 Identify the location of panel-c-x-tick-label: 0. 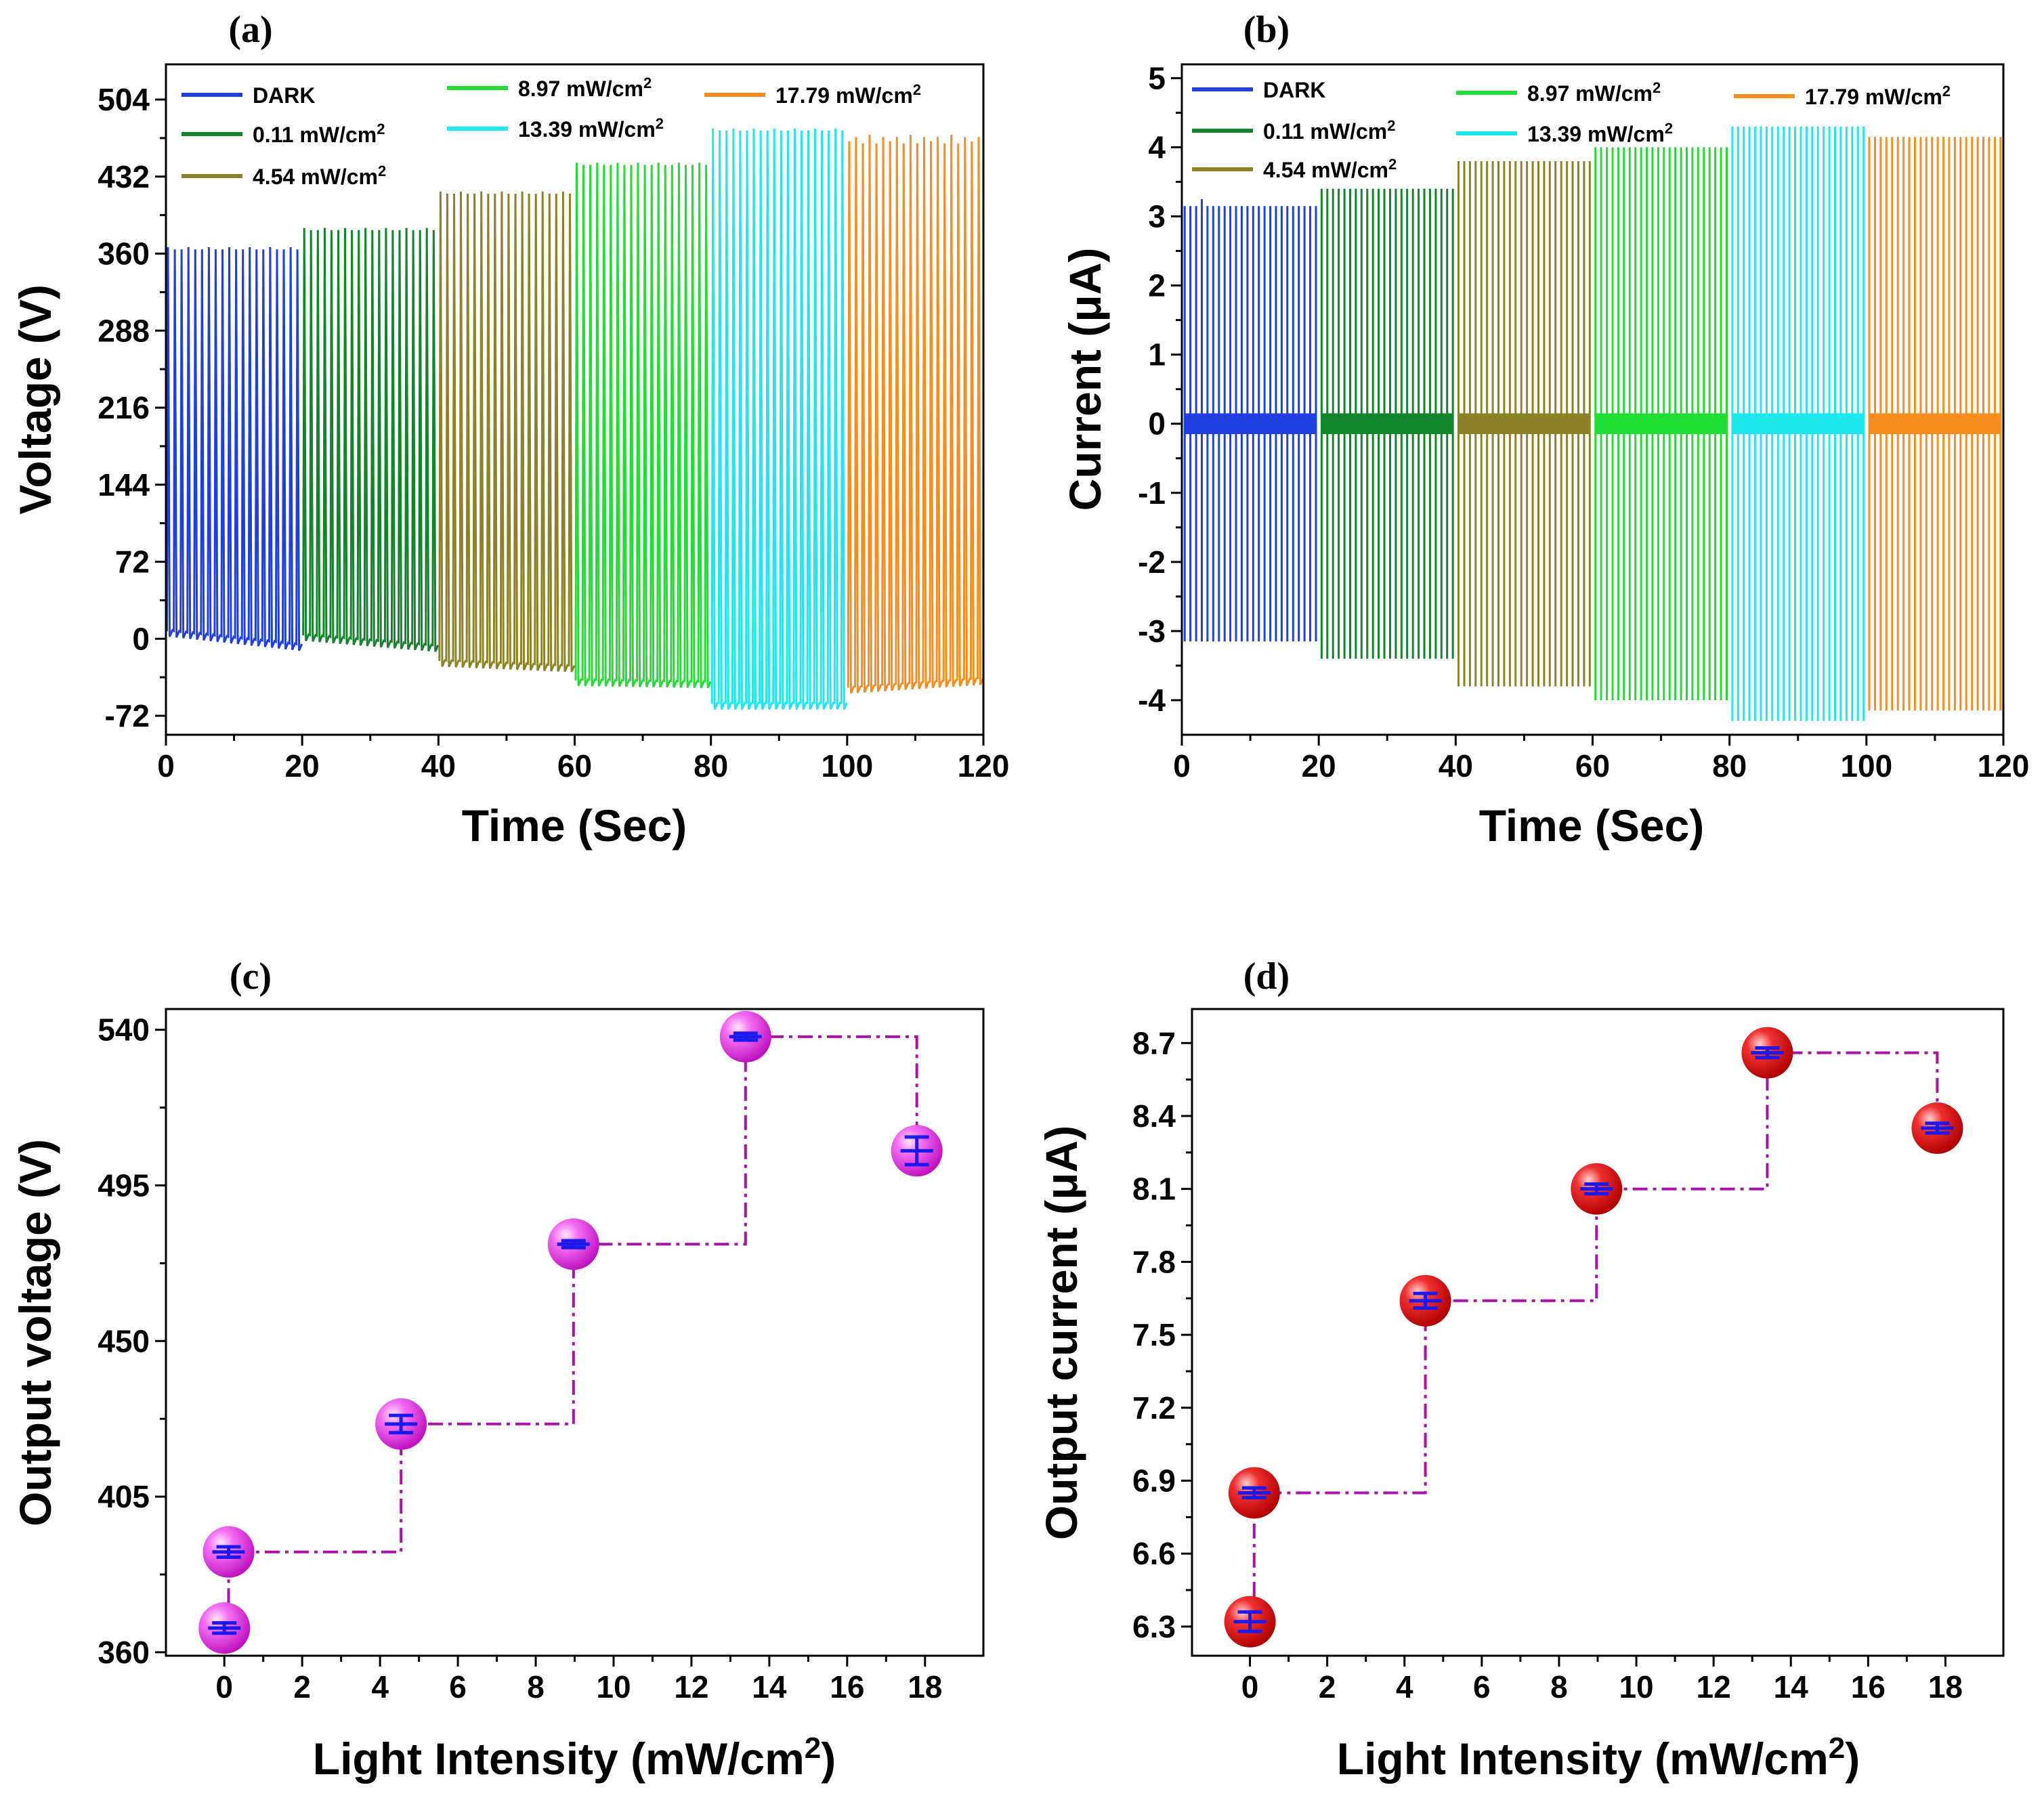
(224, 1686).